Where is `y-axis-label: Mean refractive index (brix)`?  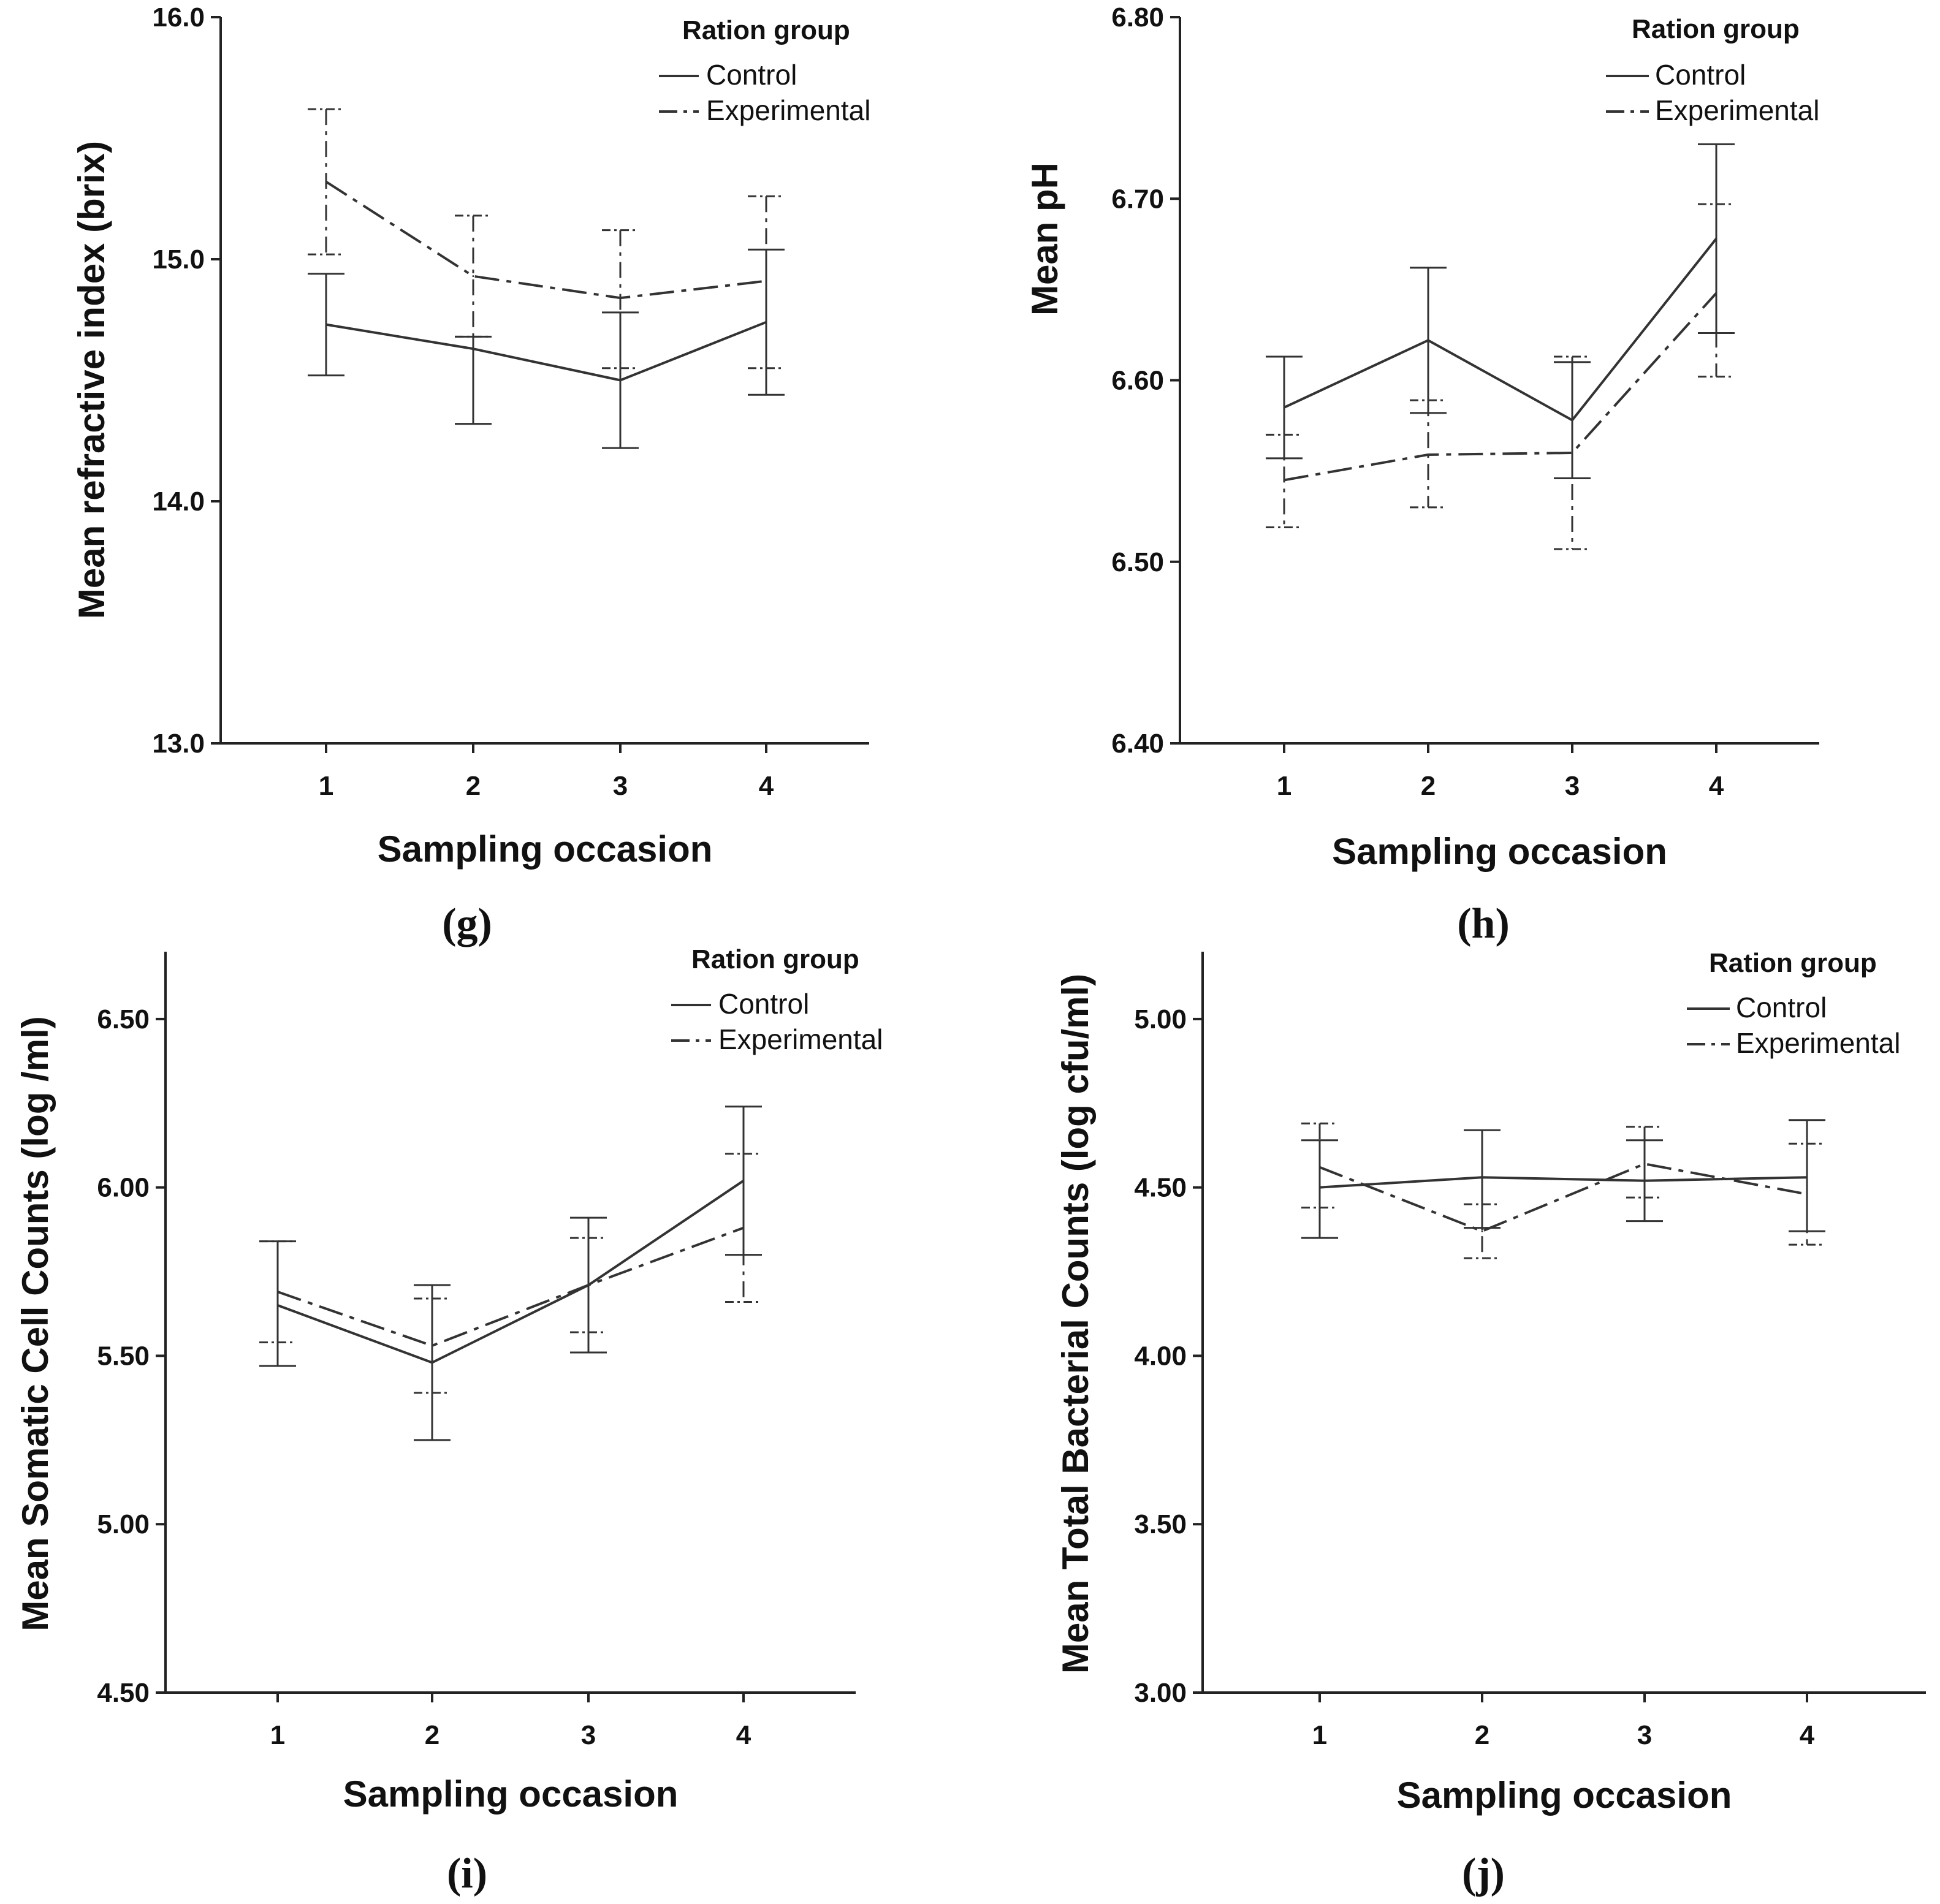 y-axis-label: Mean refractive index (brix) is located at coordinates (91, 380).